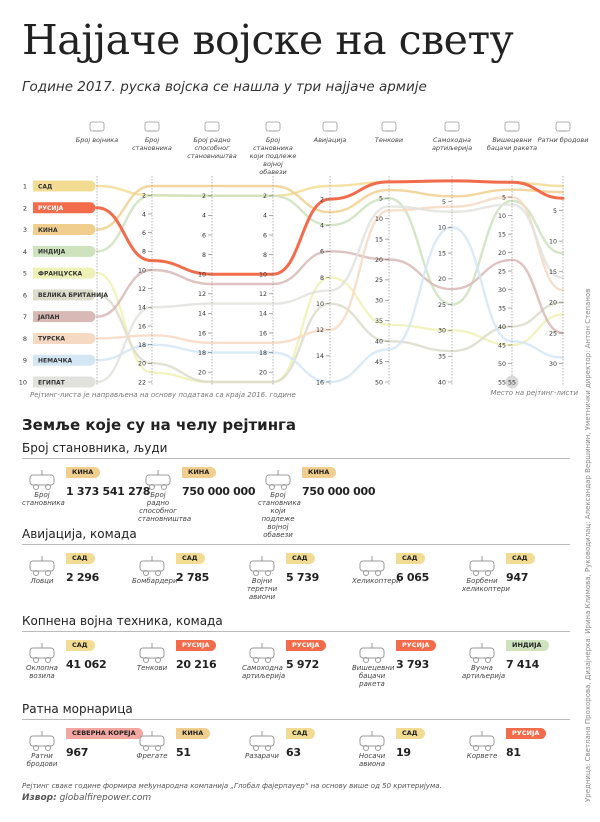 The image size is (600, 822). Describe the element at coordinates (296, 631) in the screenshot. I see `section-divider` at that location.